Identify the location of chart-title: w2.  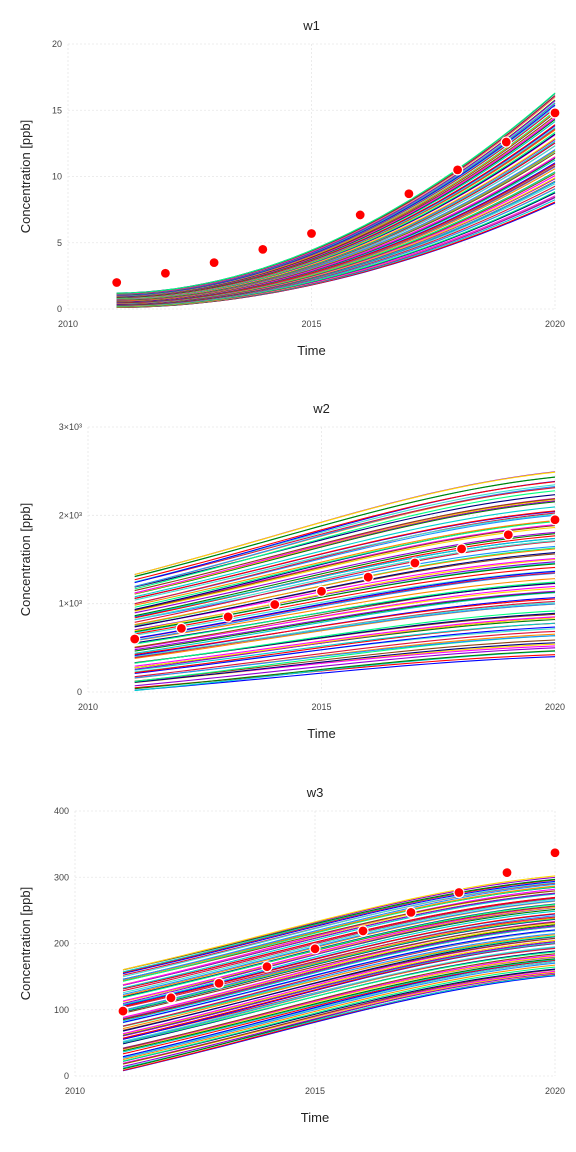
(321, 408).